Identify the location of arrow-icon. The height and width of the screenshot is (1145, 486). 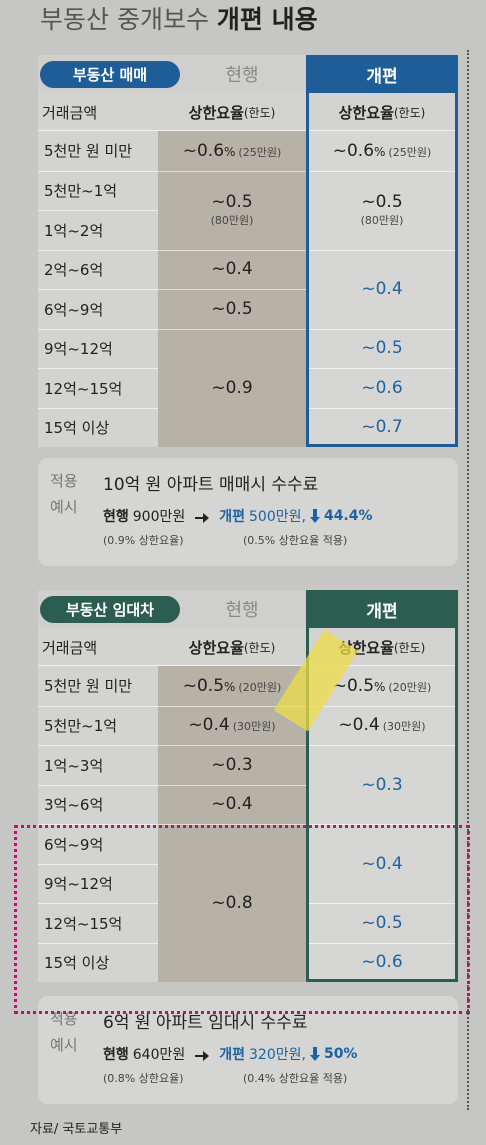
(202, 518).